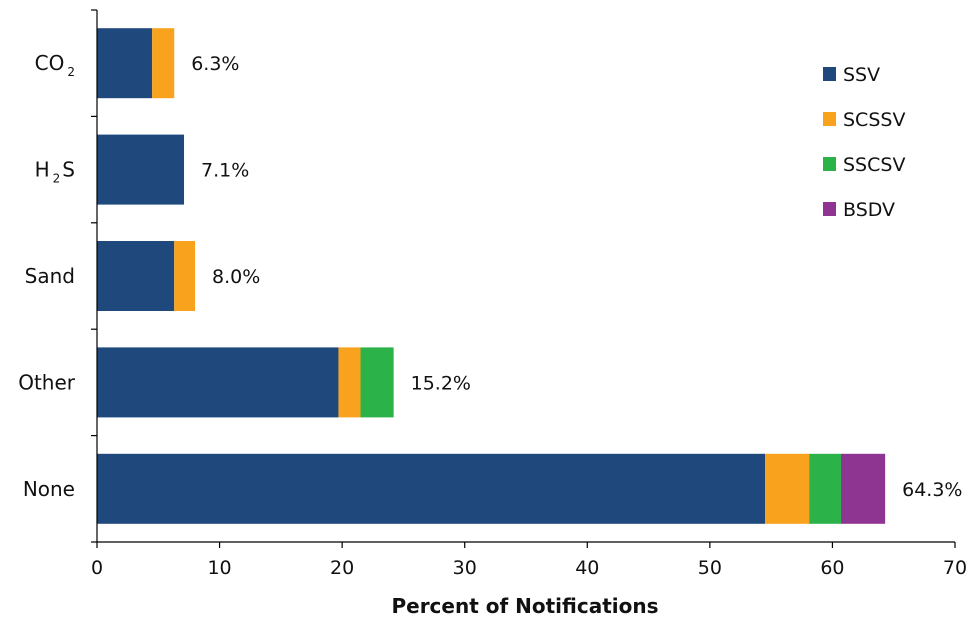  Describe the element at coordinates (861, 75) in the screenshot. I see `legend-label-ssv: SSV` at that location.